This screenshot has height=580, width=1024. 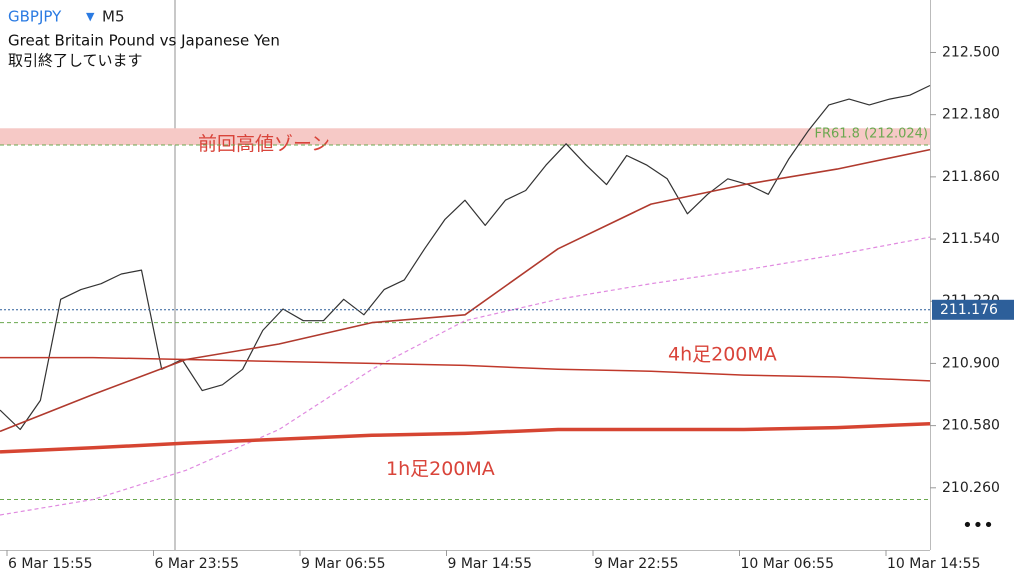 I want to click on x-tick-label: 6 Mar 23:55, so click(x=197, y=564).